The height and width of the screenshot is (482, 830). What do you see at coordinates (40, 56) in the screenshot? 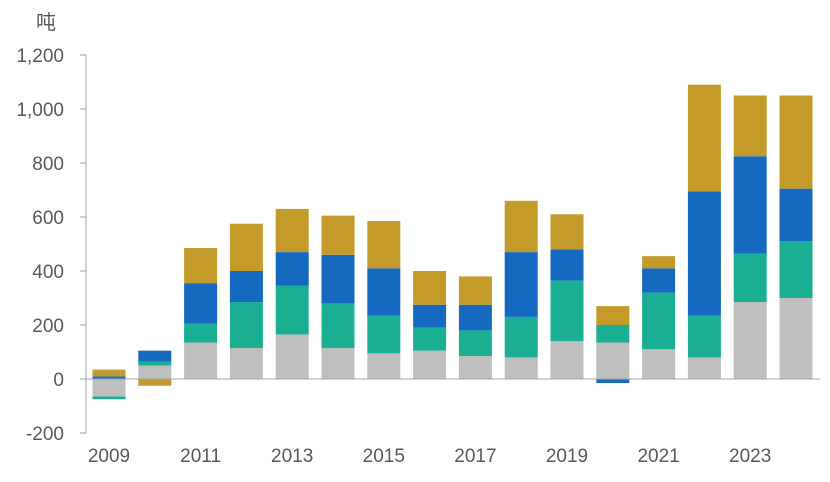
I see `y-tick-label: 1,200` at bounding box center [40, 56].